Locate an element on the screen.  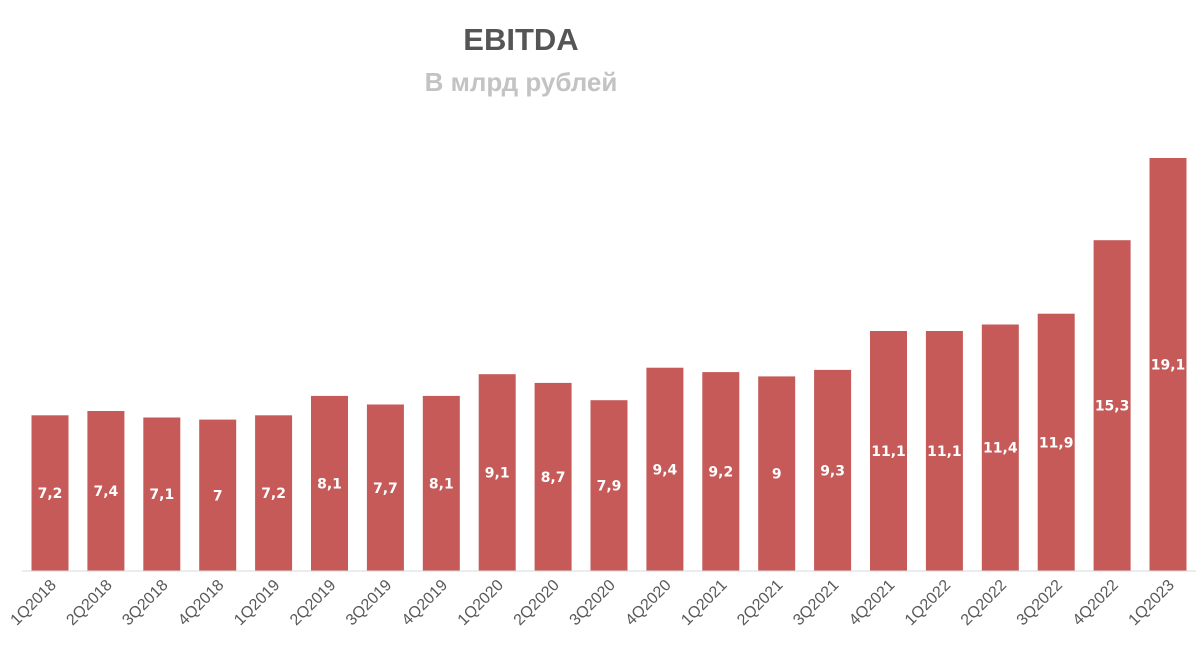
data-label-1Q2021: 9,2 is located at coordinates (720, 473).